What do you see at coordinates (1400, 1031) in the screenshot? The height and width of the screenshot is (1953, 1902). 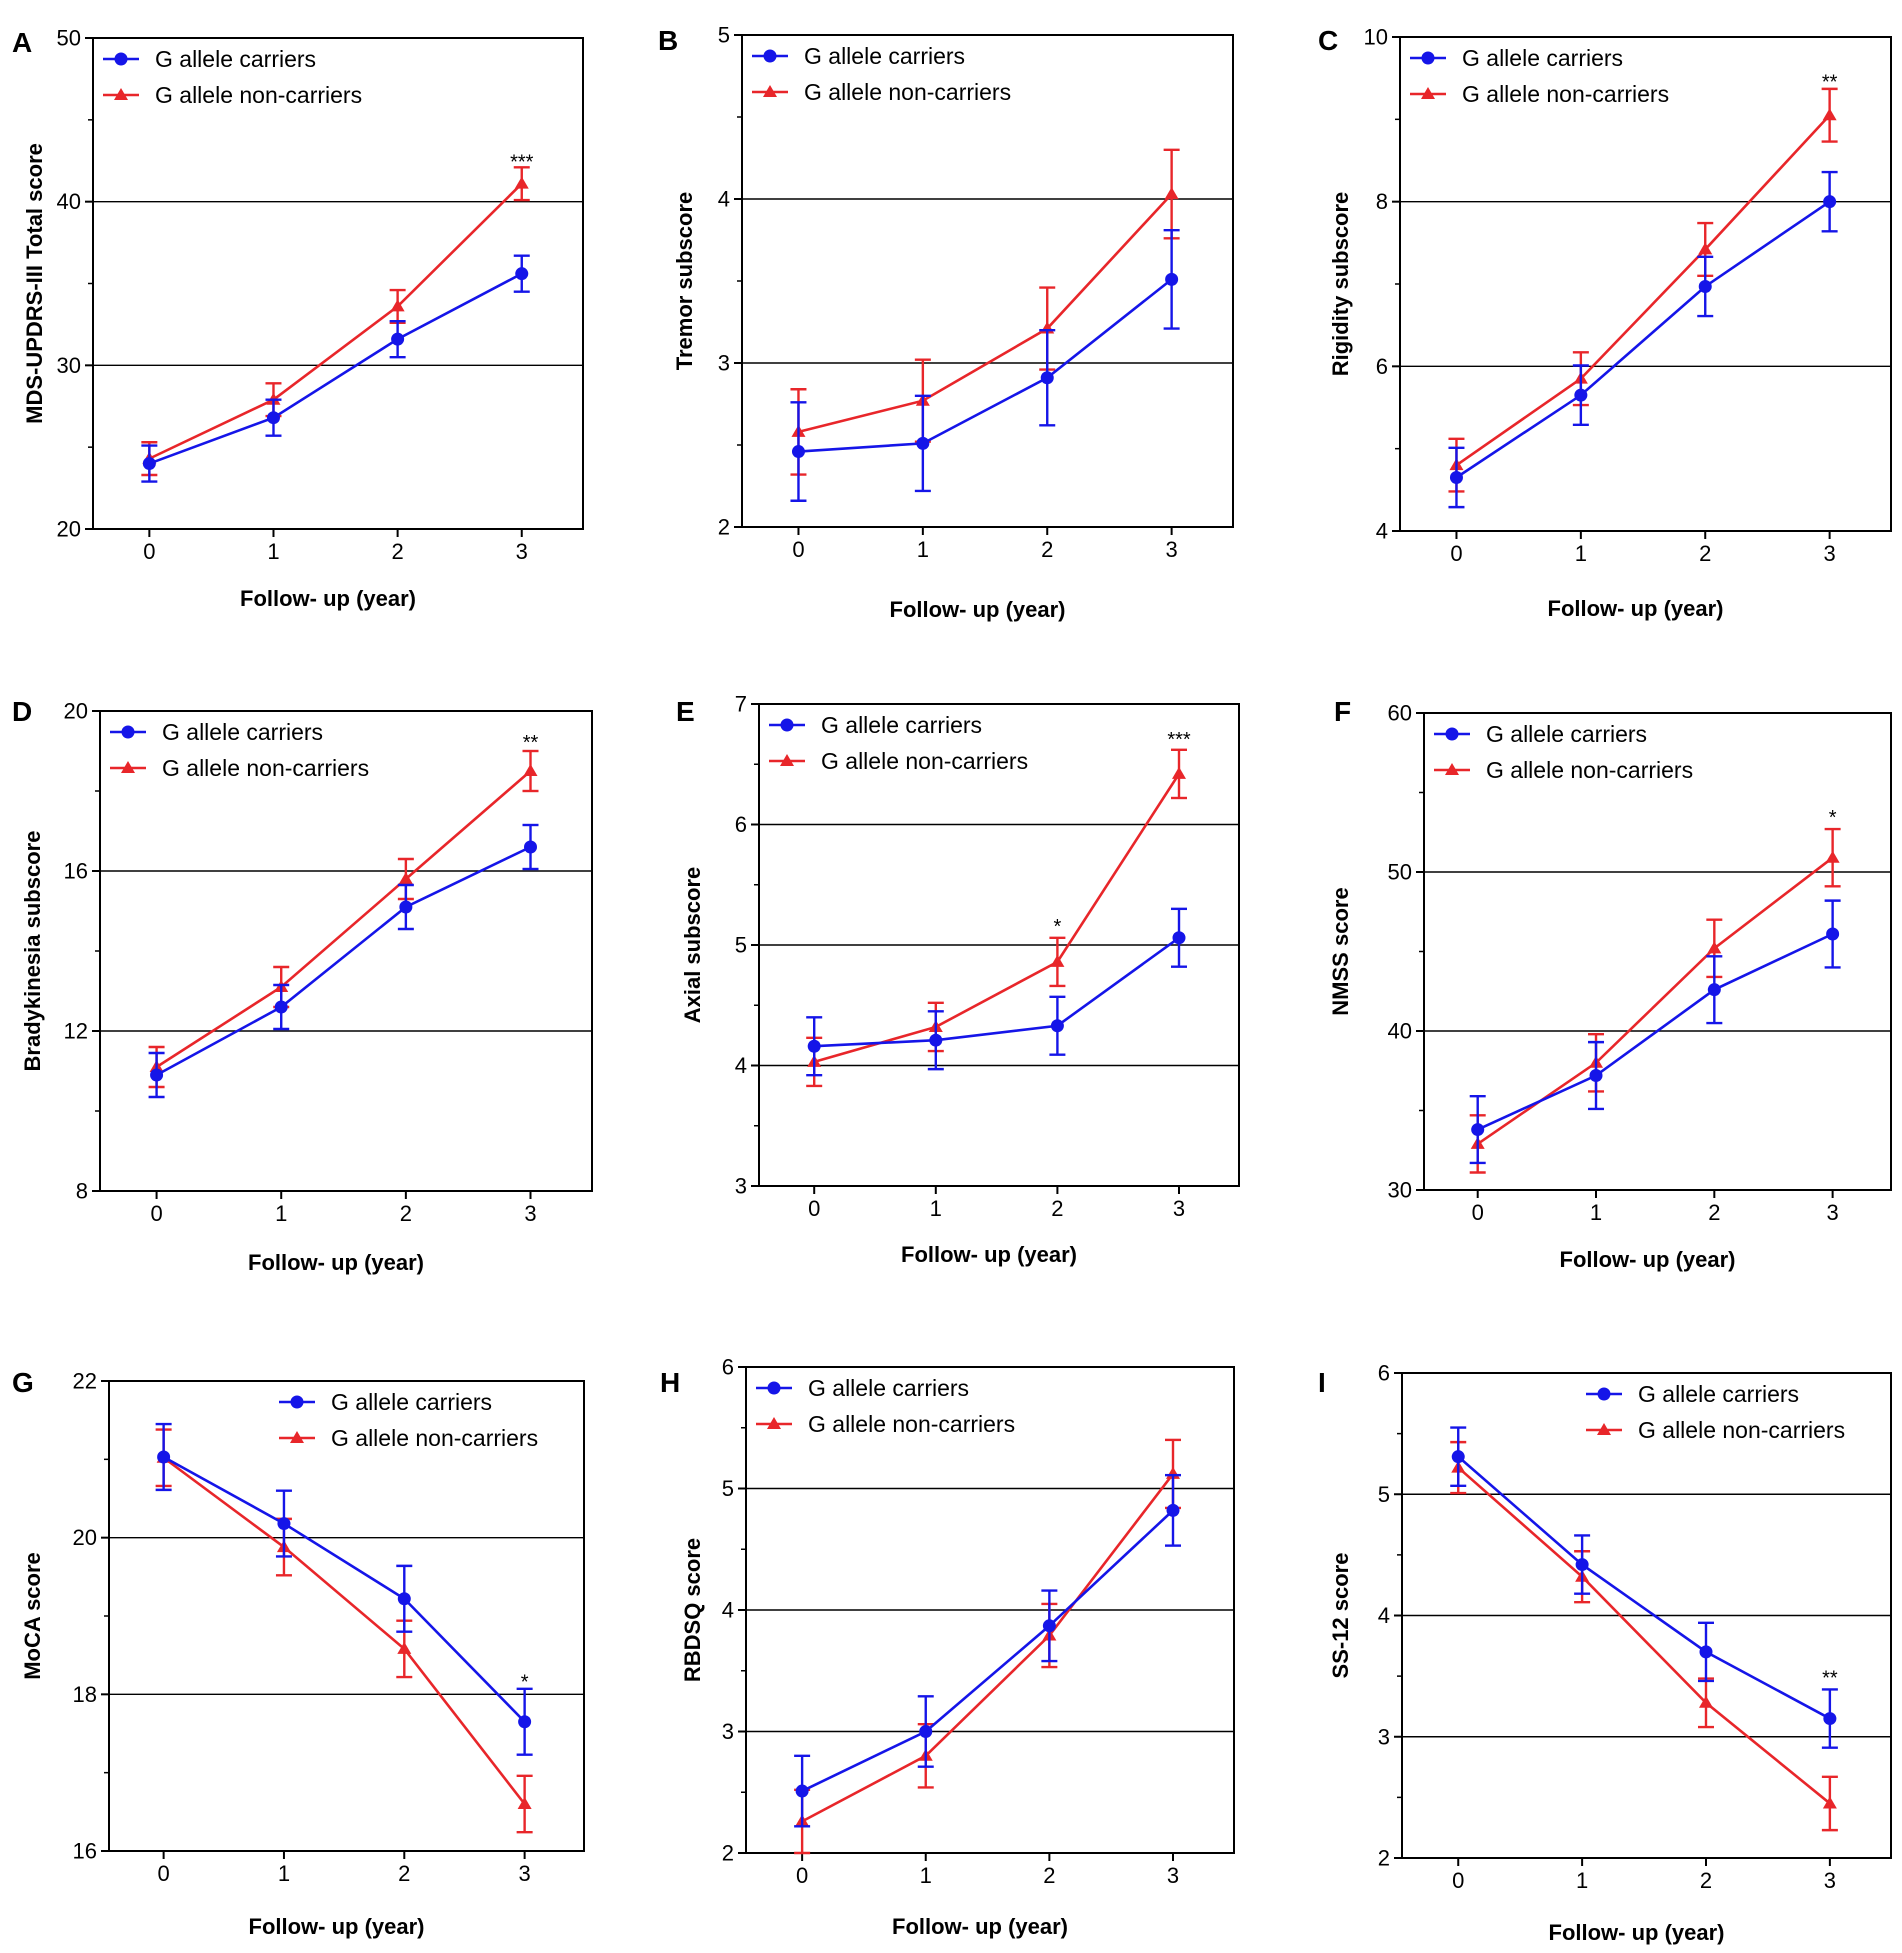 I see `y-tick-label: 40` at bounding box center [1400, 1031].